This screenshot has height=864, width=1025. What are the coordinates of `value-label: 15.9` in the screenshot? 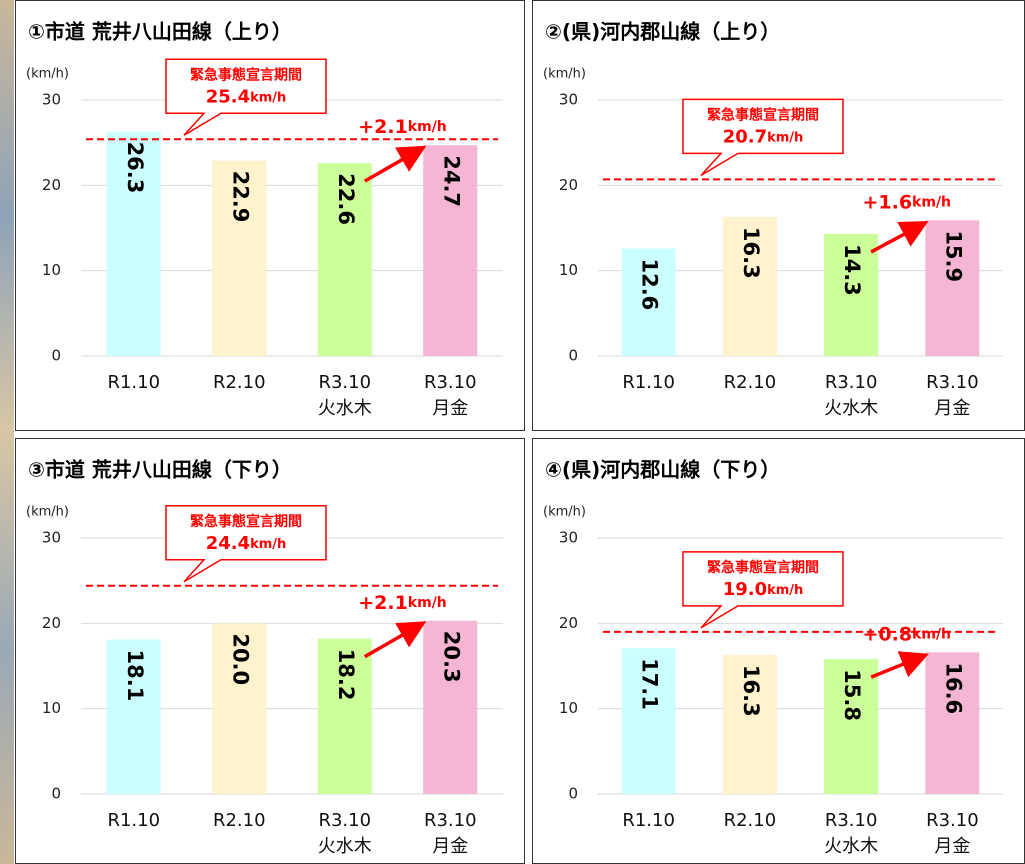 It's located at (953, 256).